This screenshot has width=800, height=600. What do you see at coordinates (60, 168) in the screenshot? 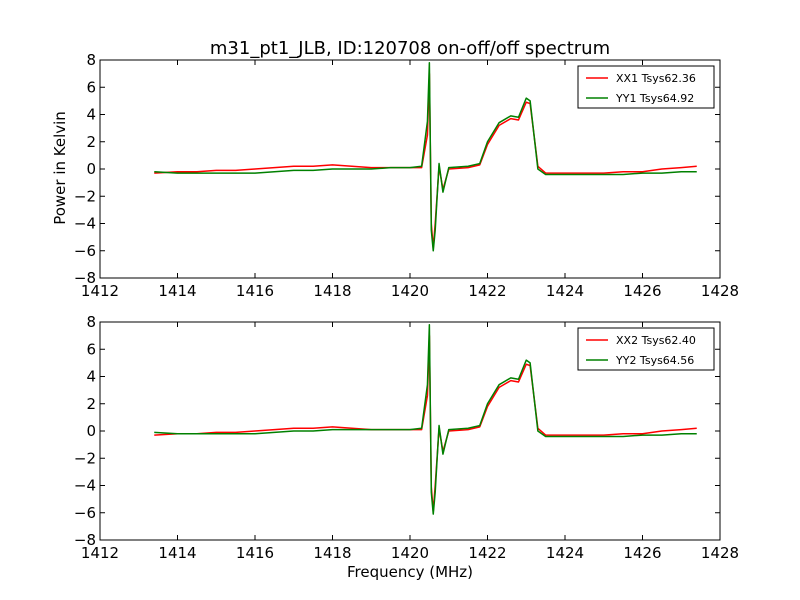
I see `y-axis-label: Power in Kelvin` at bounding box center [60, 168].